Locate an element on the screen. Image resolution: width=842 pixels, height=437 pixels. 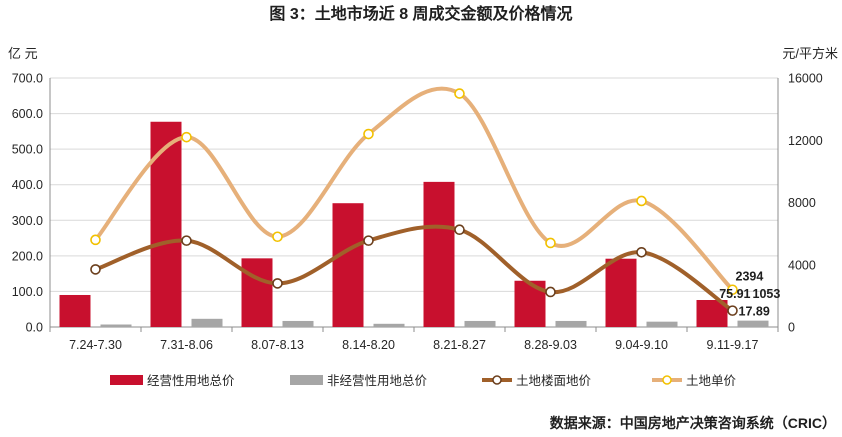
y-left-tick-label: 100.0 is located at coordinates (27, 292).